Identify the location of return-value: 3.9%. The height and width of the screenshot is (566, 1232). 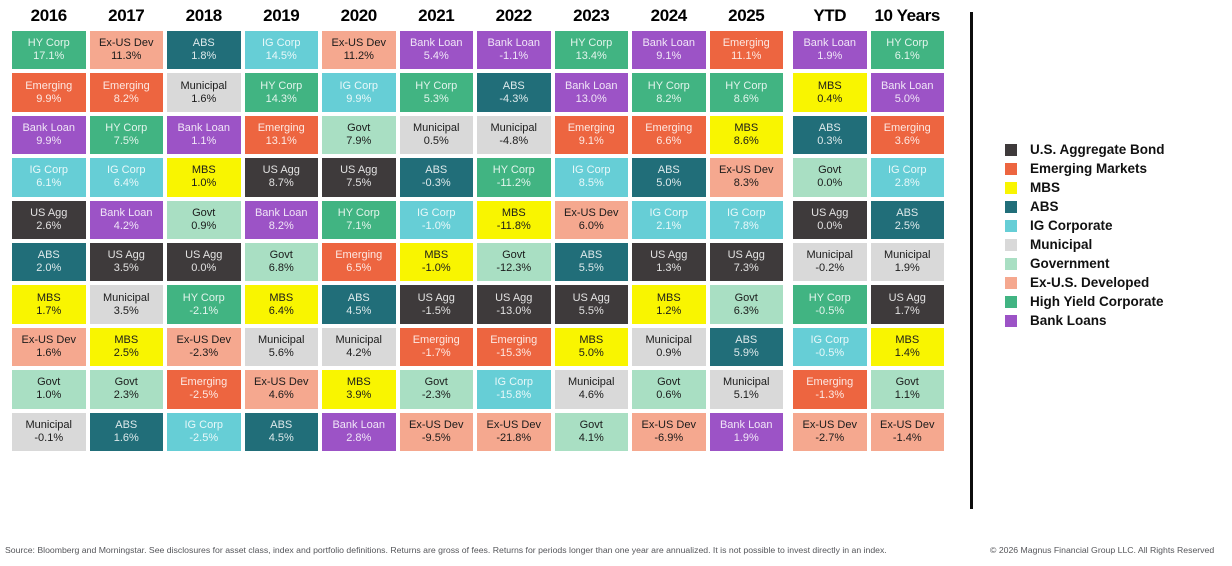
(359, 395).